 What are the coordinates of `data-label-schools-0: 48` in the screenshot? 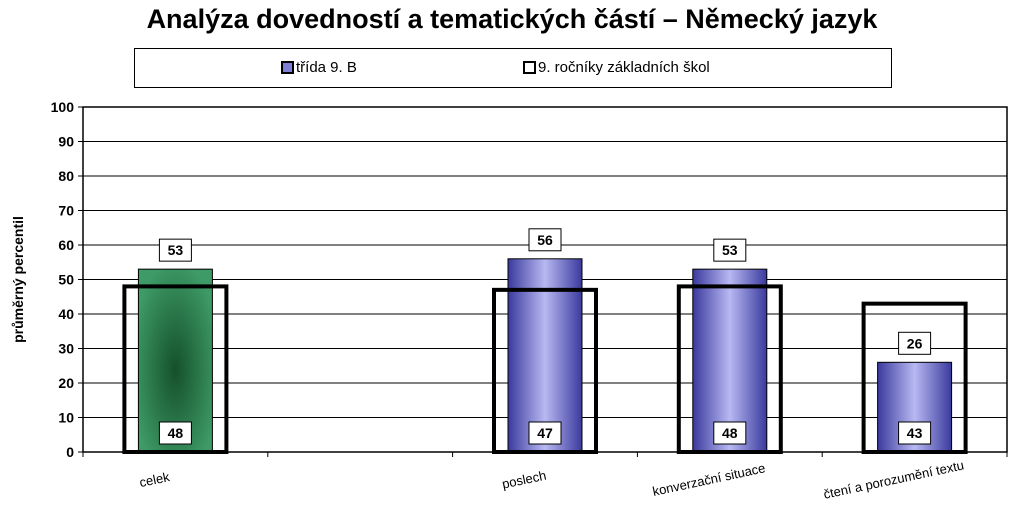 It's located at (176, 433).